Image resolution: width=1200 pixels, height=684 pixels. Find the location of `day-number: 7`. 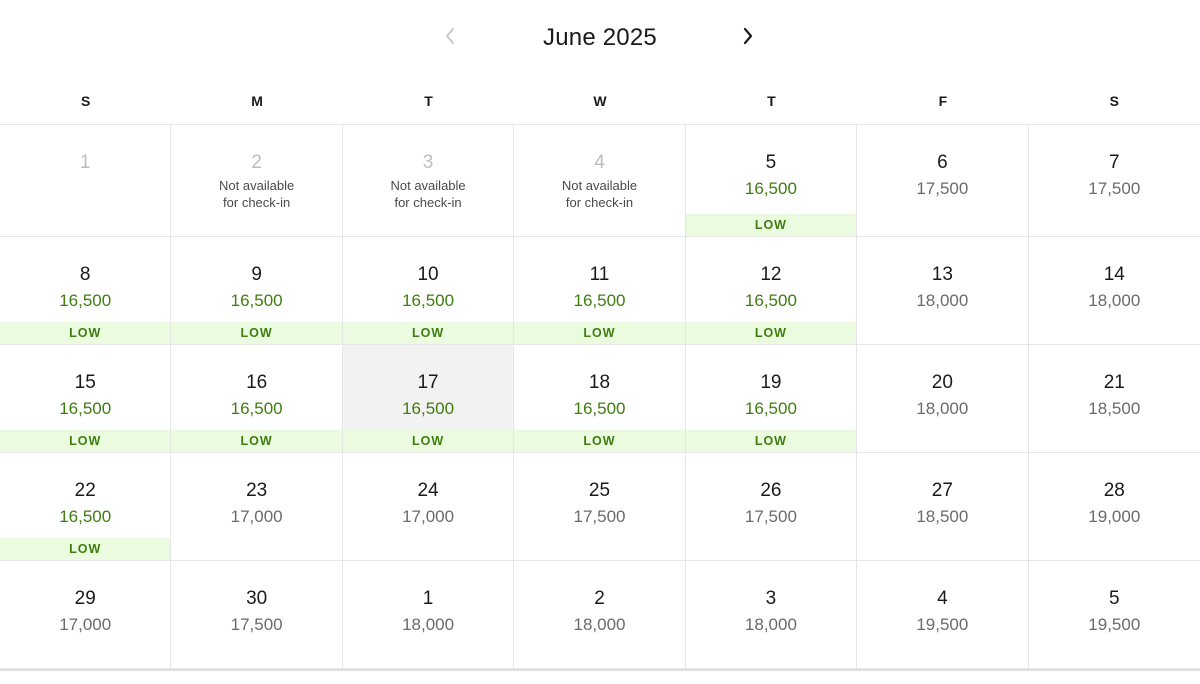

day-number: 7 is located at coordinates (1114, 162).